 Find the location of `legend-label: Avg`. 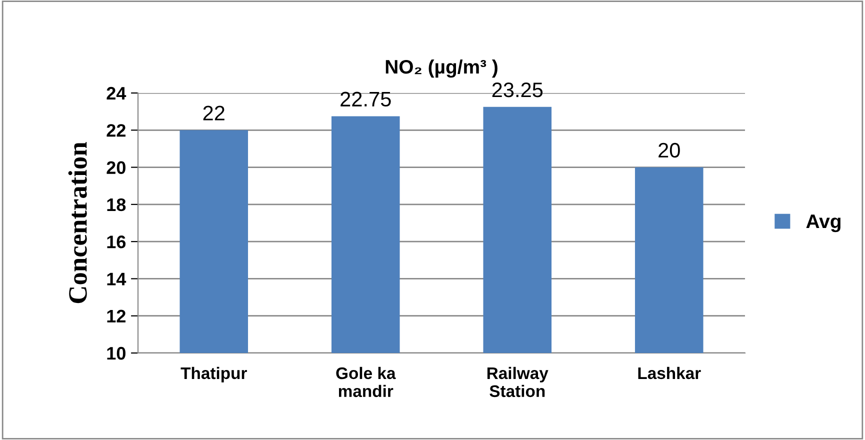

legend-label: Avg is located at coordinates (823, 223).